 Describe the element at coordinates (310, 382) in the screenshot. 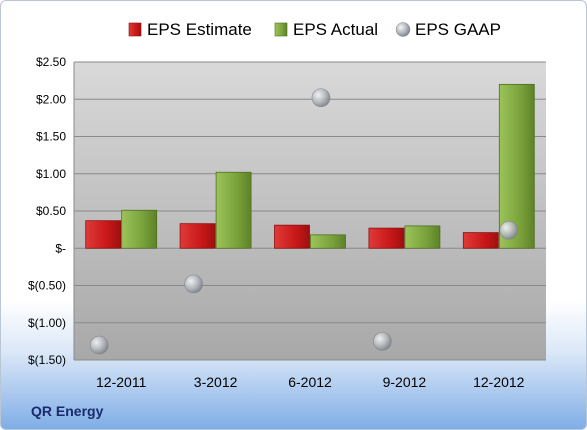

I see `x-tick-label: 6-2012` at that location.